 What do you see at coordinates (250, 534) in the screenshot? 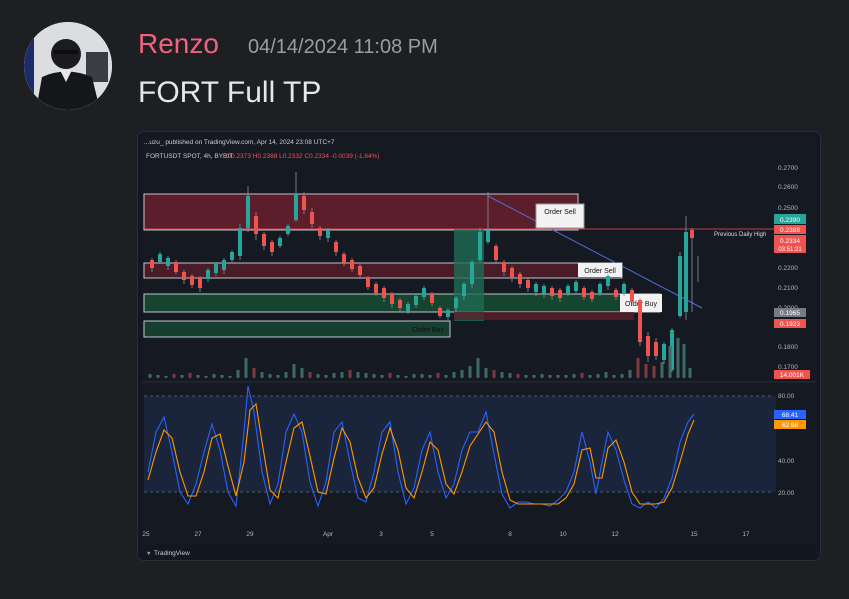
I see `svg-text: 29` at bounding box center [250, 534].